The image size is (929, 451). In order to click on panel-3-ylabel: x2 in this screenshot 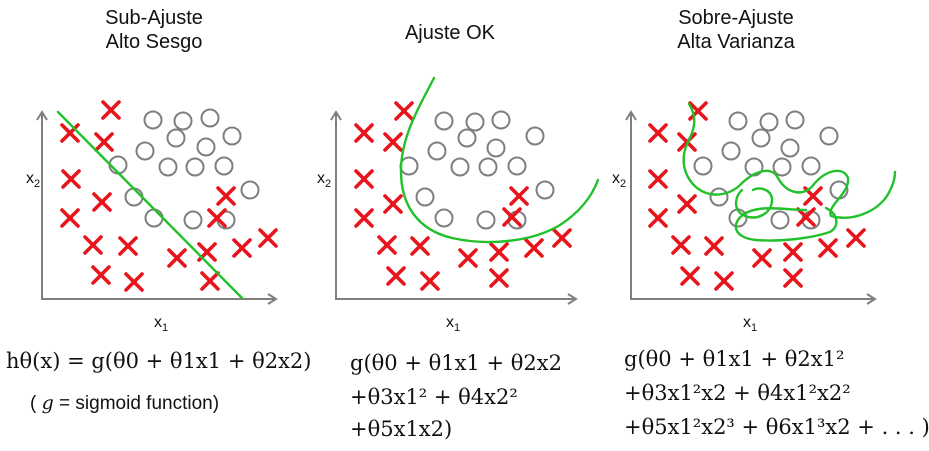, I will do `click(619, 180)`.